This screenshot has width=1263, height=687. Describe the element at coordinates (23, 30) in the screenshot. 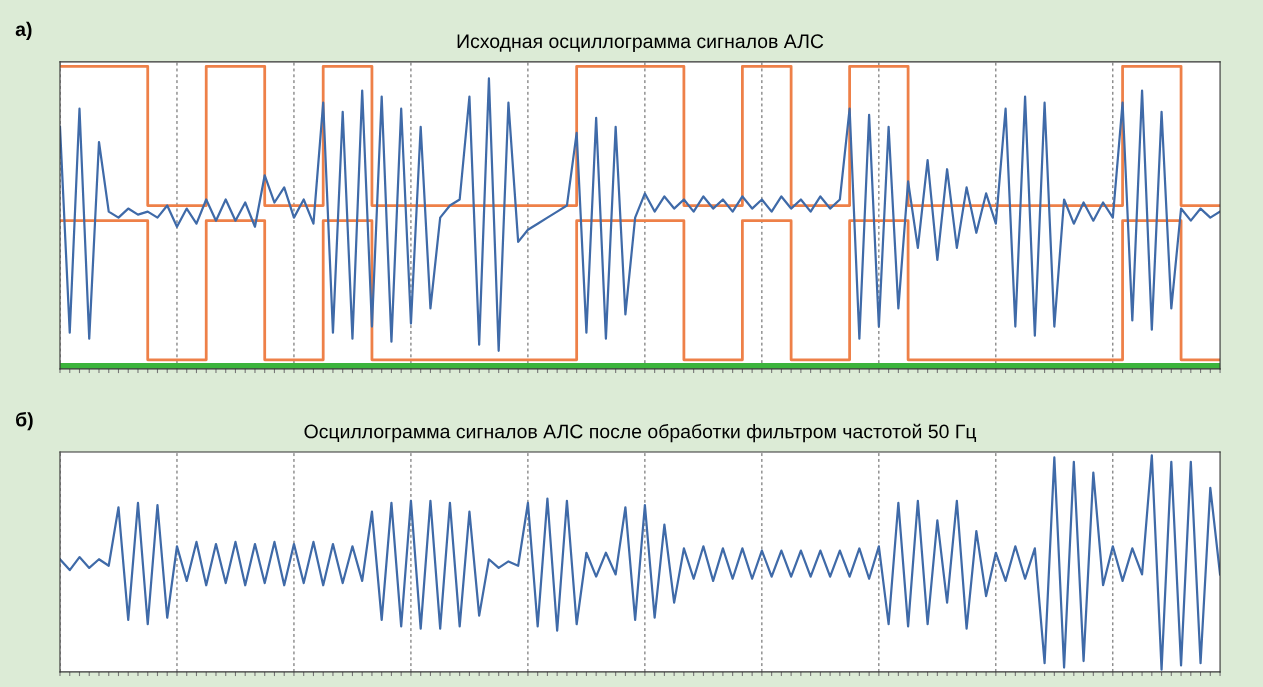

I see `text: а)` at that location.